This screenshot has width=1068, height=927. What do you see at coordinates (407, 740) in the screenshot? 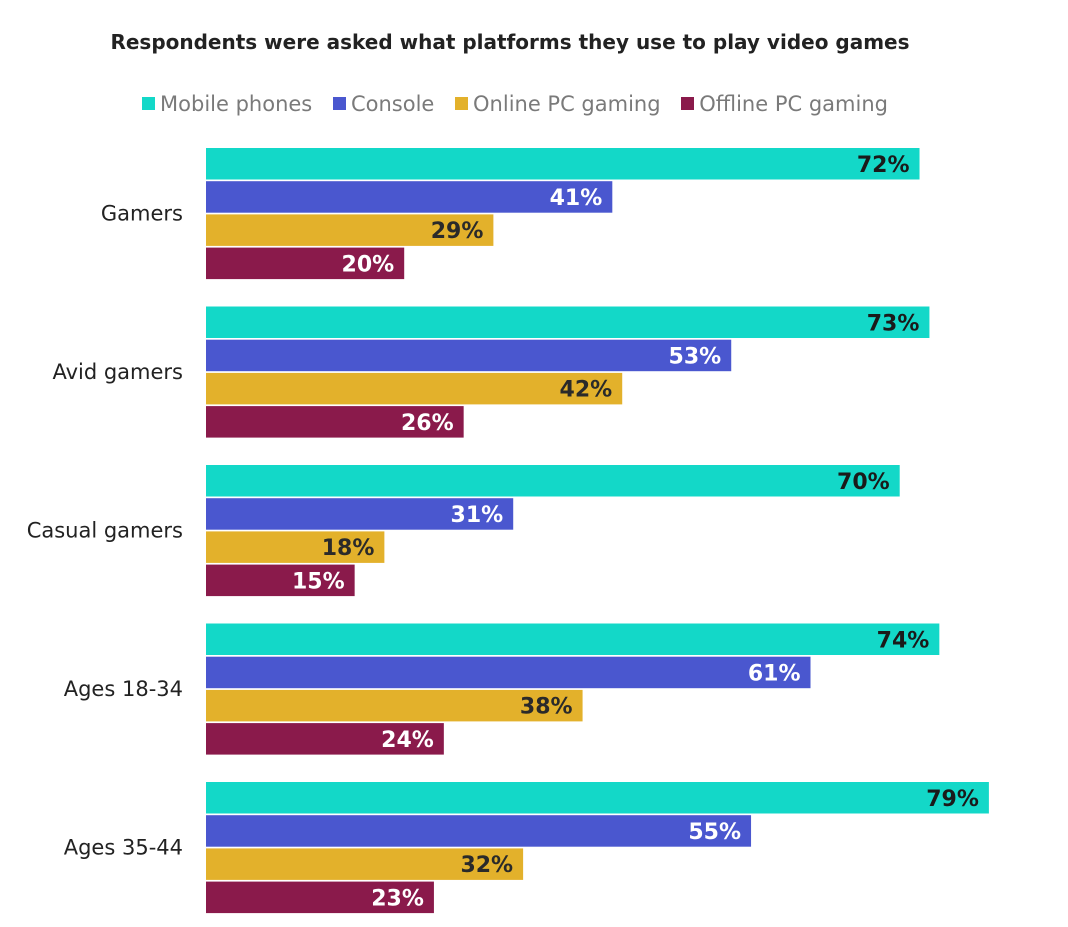
I see `data-label: 24%` at bounding box center [407, 740].